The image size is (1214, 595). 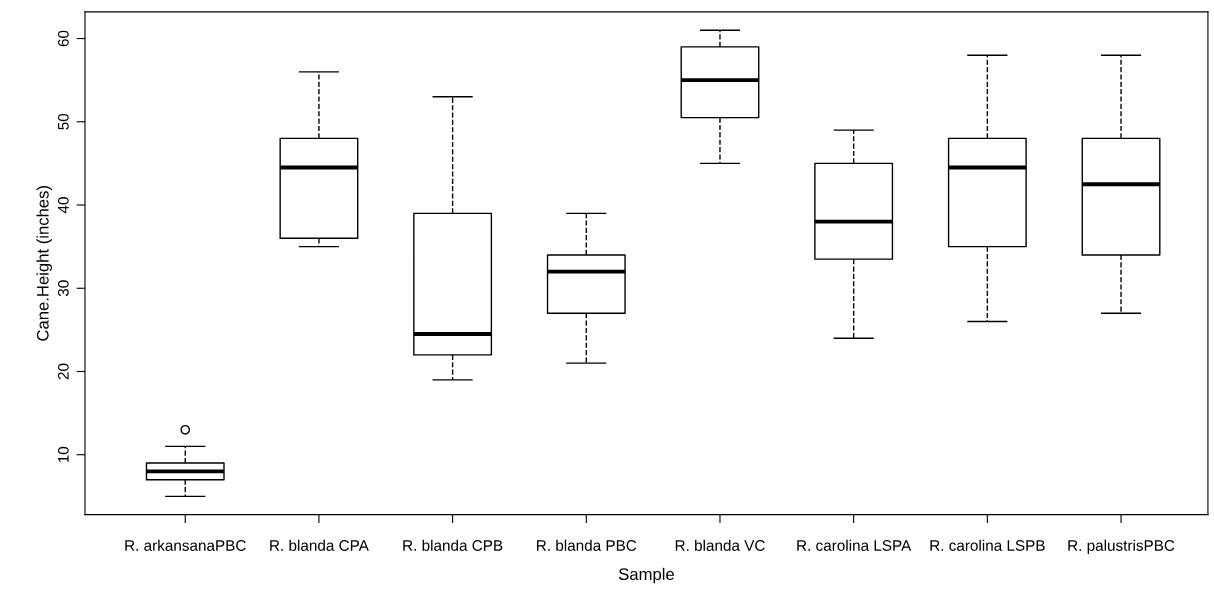 What do you see at coordinates (63, 38) in the screenshot?
I see `y-tick-label: 60` at bounding box center [63, 38].